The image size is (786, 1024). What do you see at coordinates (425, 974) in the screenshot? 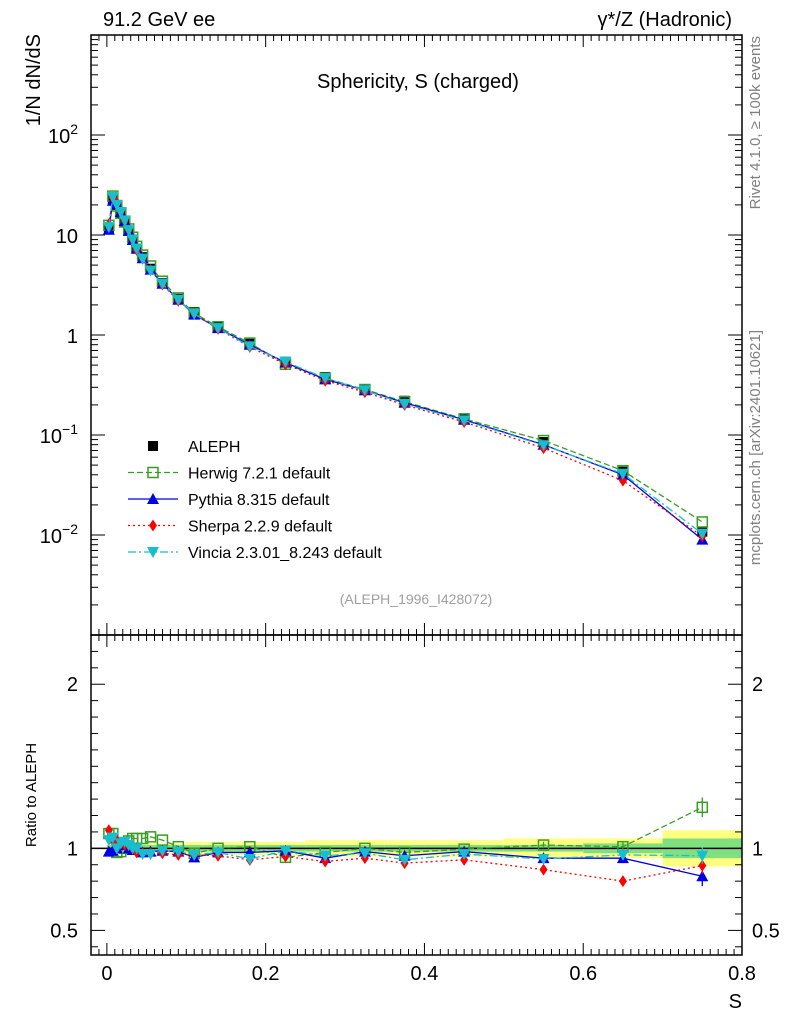
I see `x-tick-label: 0.4` at bounding box center [425, 974].